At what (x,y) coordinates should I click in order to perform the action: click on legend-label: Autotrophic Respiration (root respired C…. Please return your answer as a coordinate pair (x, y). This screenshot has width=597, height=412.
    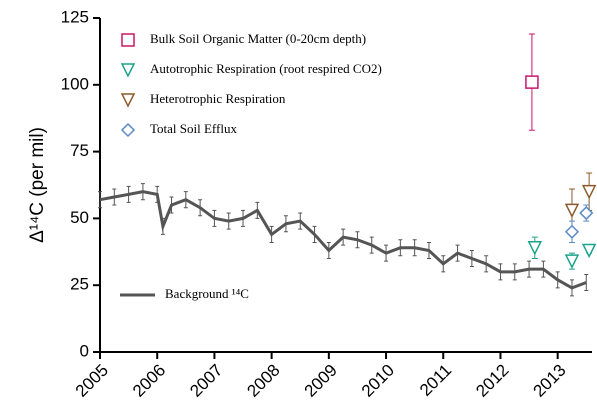
    Looking at the image, I should click on (266, 68).